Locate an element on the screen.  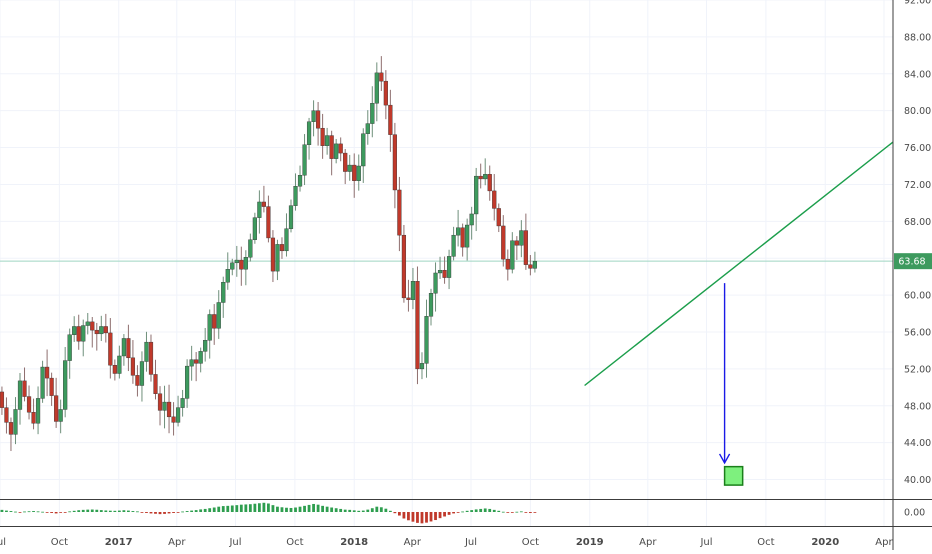
x-tick-label: 2020 is located at coordinates (825, 542).